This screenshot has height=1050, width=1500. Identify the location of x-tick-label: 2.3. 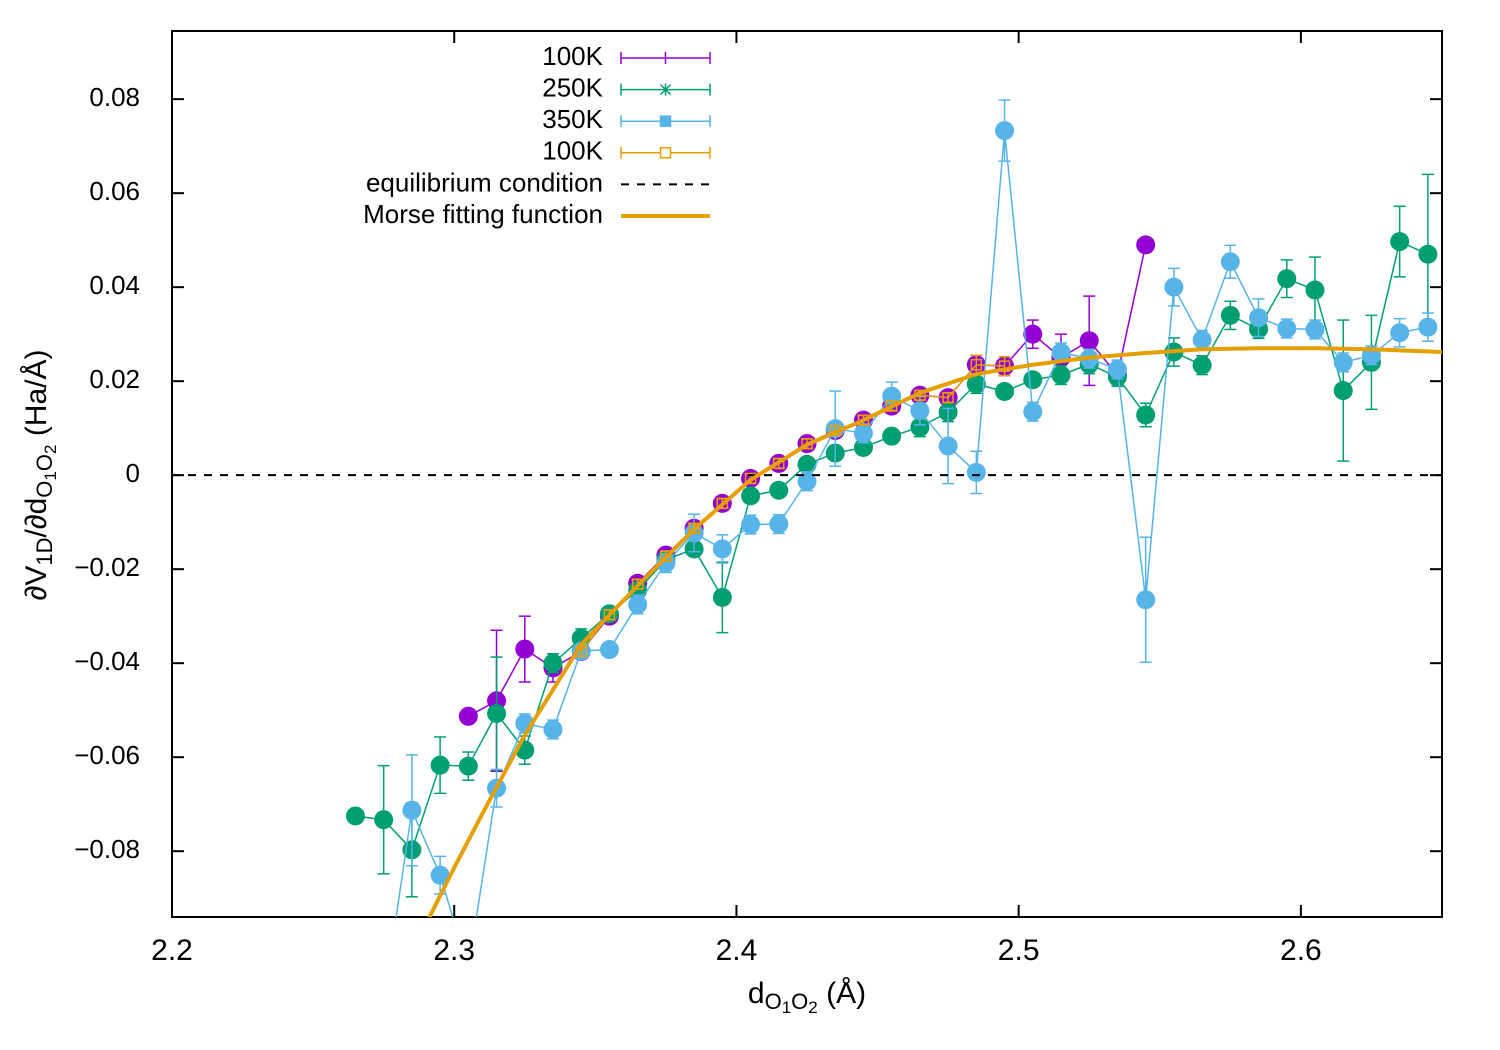
(454, 950).